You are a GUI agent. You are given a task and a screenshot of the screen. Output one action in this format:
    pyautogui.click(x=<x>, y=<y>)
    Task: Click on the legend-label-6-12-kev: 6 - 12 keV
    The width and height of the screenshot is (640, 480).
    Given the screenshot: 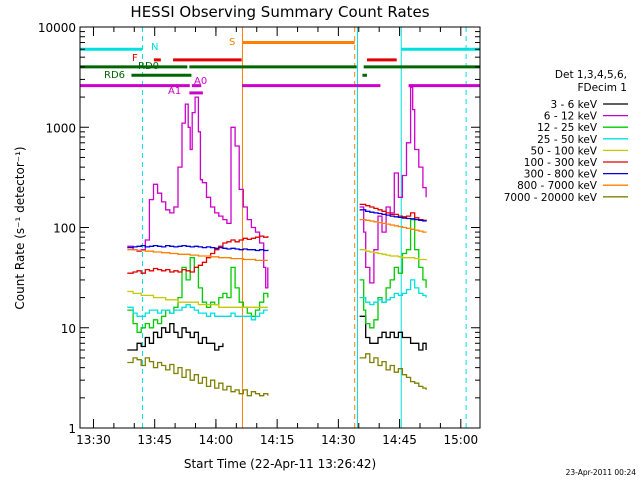 What is the action you would take?
    pyautogui.click(x=571, y=117)
    